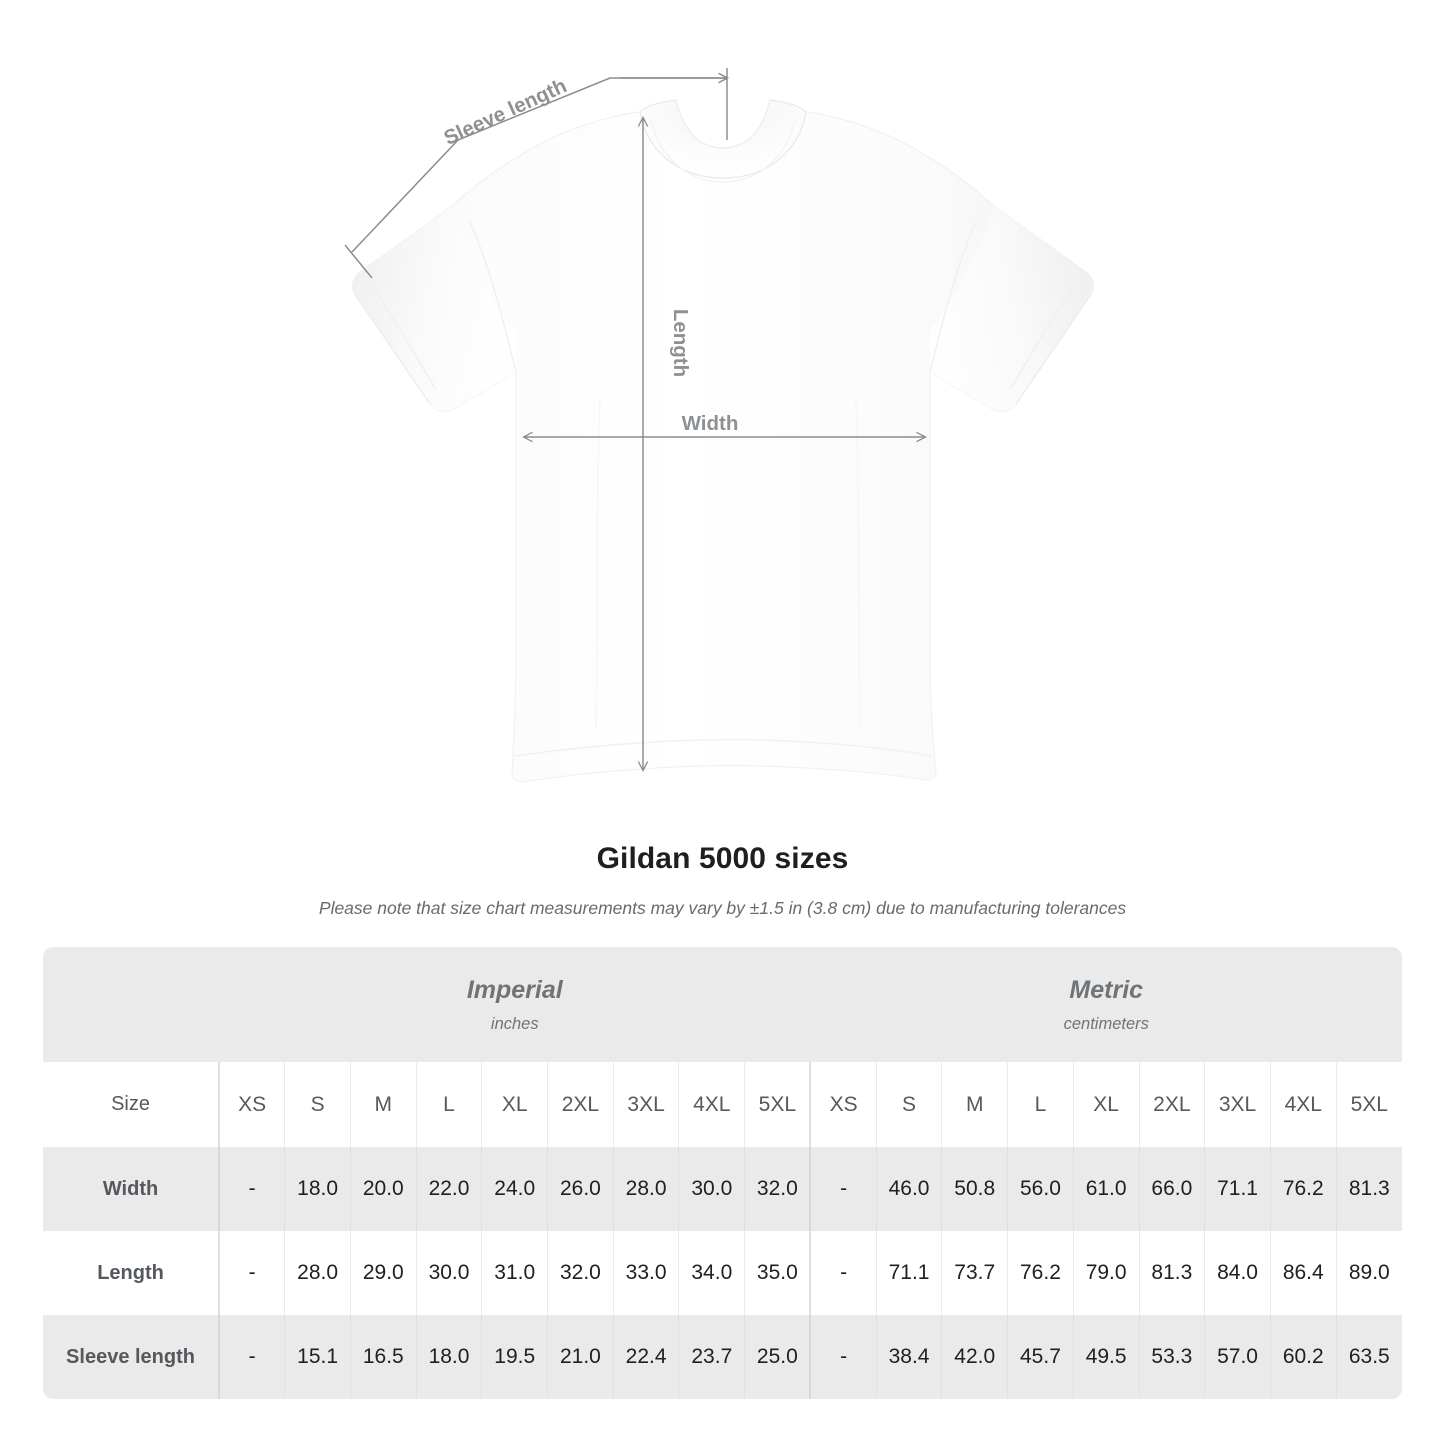  Describe the element at coordinates (777, 1189) in the screenshot. I see `cell-width-imperial-5xl: 32.0` at that location.